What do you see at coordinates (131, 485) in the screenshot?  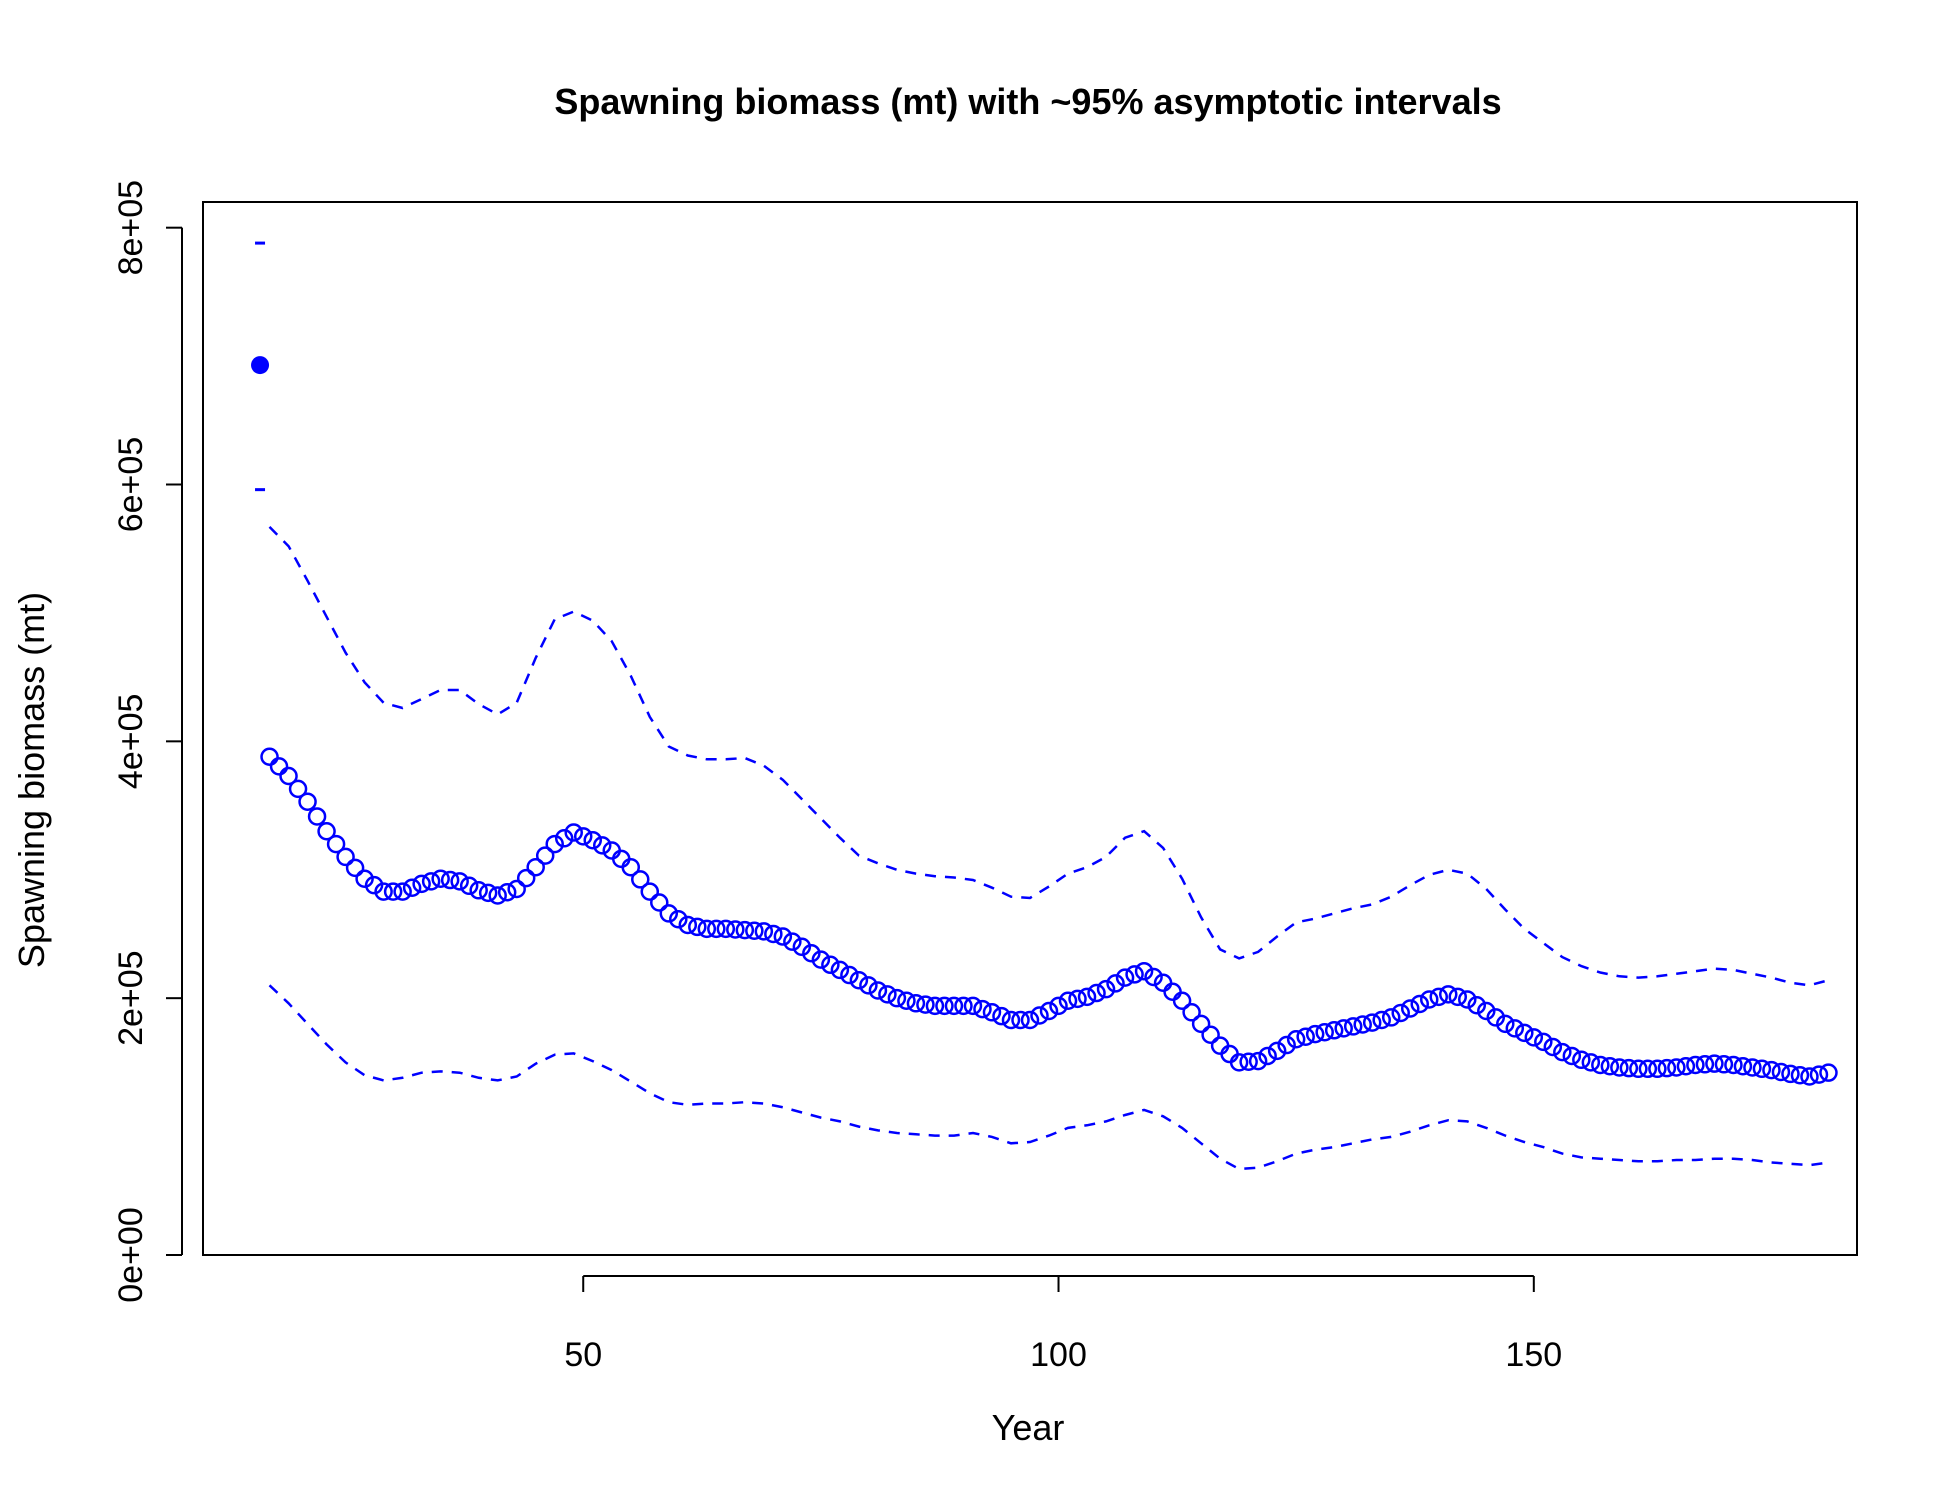 I see `y-tick-label: 6e+05` at bounding box center [131, 485].